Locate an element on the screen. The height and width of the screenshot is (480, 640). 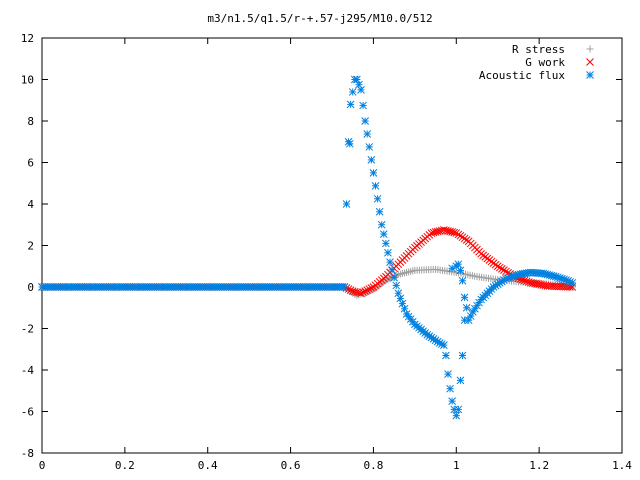
y-tick-label: 10 is located at coordinates (27, 80).